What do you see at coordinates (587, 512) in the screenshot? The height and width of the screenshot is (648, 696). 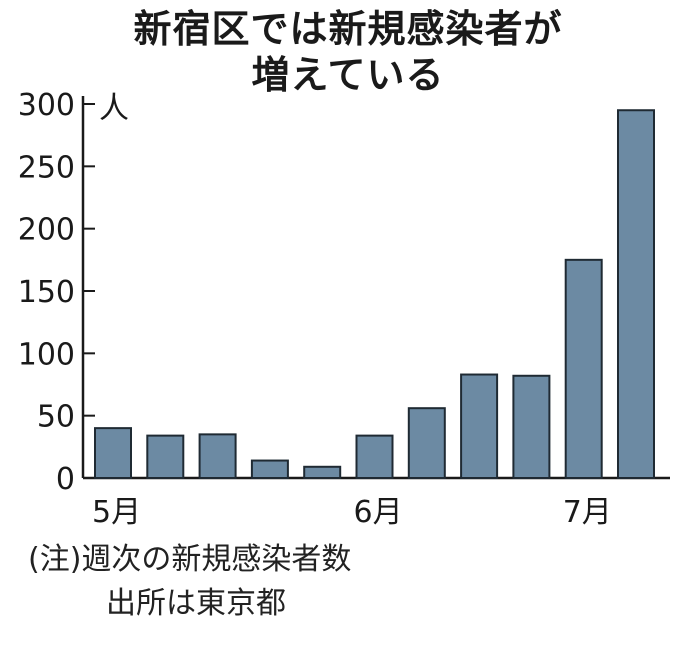 I see `x-tick-label: 7月` at bounding box center [587, 512].